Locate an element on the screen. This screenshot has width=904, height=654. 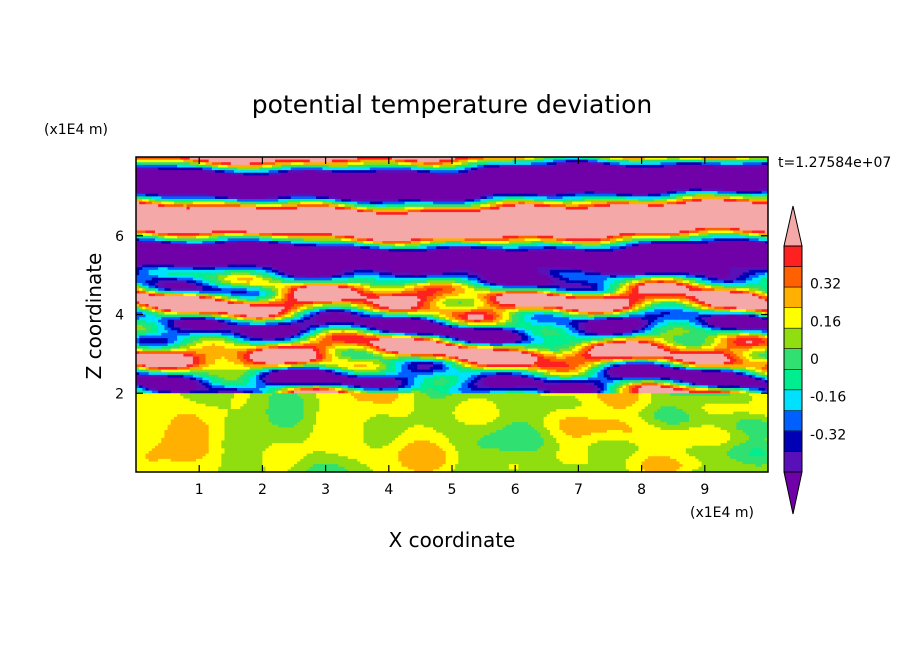
x-axis-label: X coordinate is located at coordinates (452, 540).